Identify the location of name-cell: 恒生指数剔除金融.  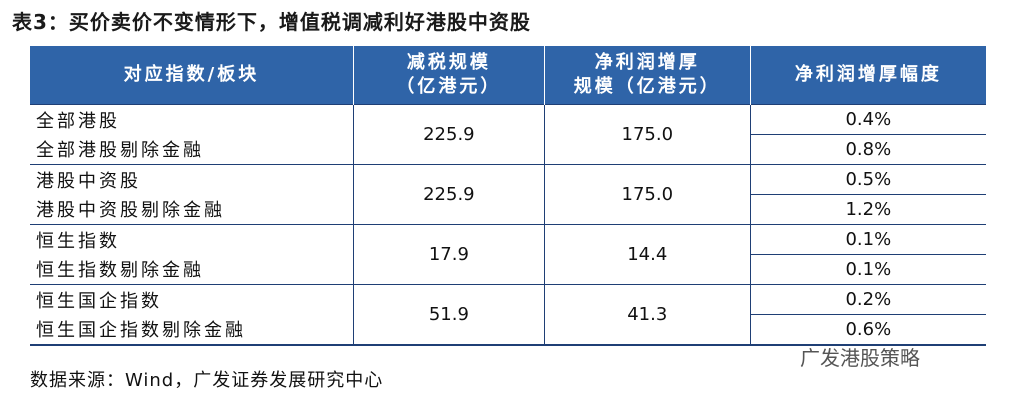
(120, 271).